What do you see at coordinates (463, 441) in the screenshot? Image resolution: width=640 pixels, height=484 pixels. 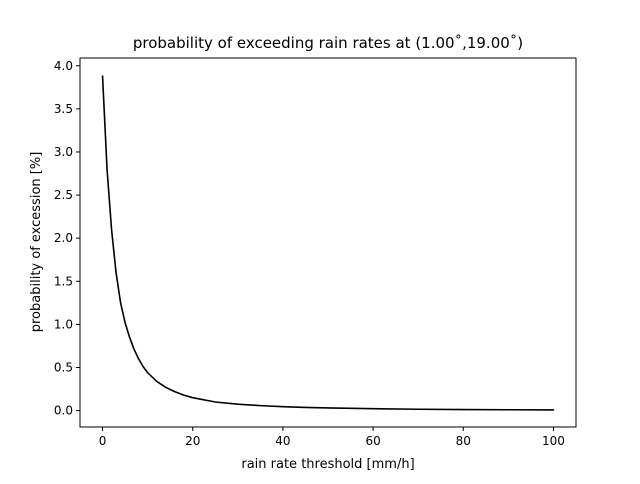 I see `x-tick-label: 80` at bounding box center [463, 441].